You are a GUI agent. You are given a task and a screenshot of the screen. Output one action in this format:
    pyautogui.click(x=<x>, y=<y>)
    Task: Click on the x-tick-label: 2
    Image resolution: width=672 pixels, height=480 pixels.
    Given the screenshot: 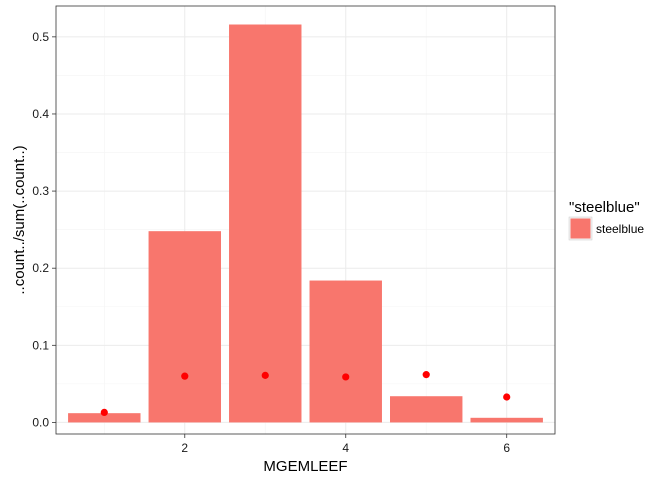 What is the action you would take?
    pyautogui.click(x=184, y=448)
    